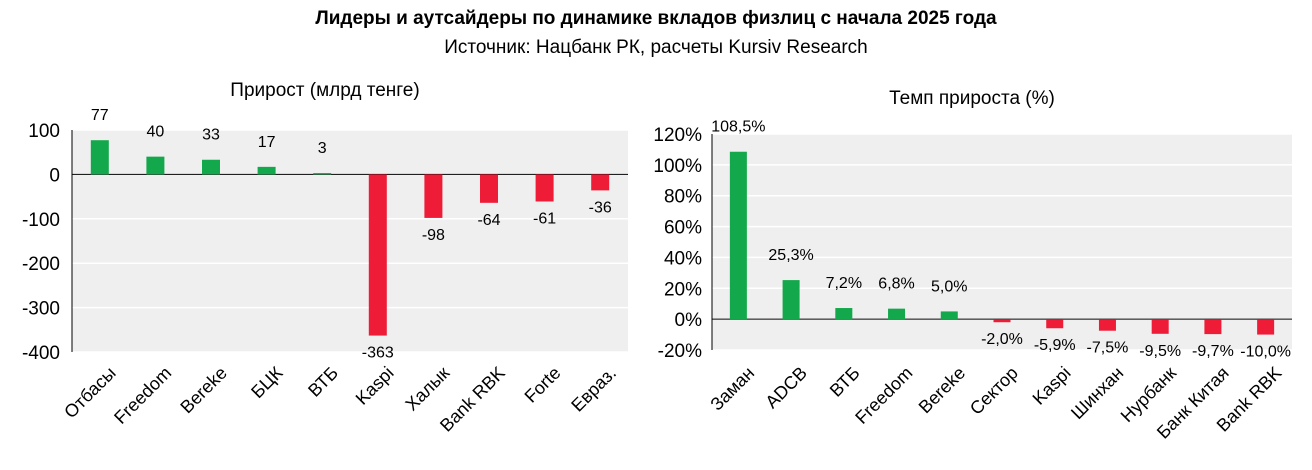 The width and height of the screenshot is (1312, 470). What do you see at coordinates (593, 389) in the screenshot?
I see `x-category-label: Евраз.` at bounding box center [593, 389].